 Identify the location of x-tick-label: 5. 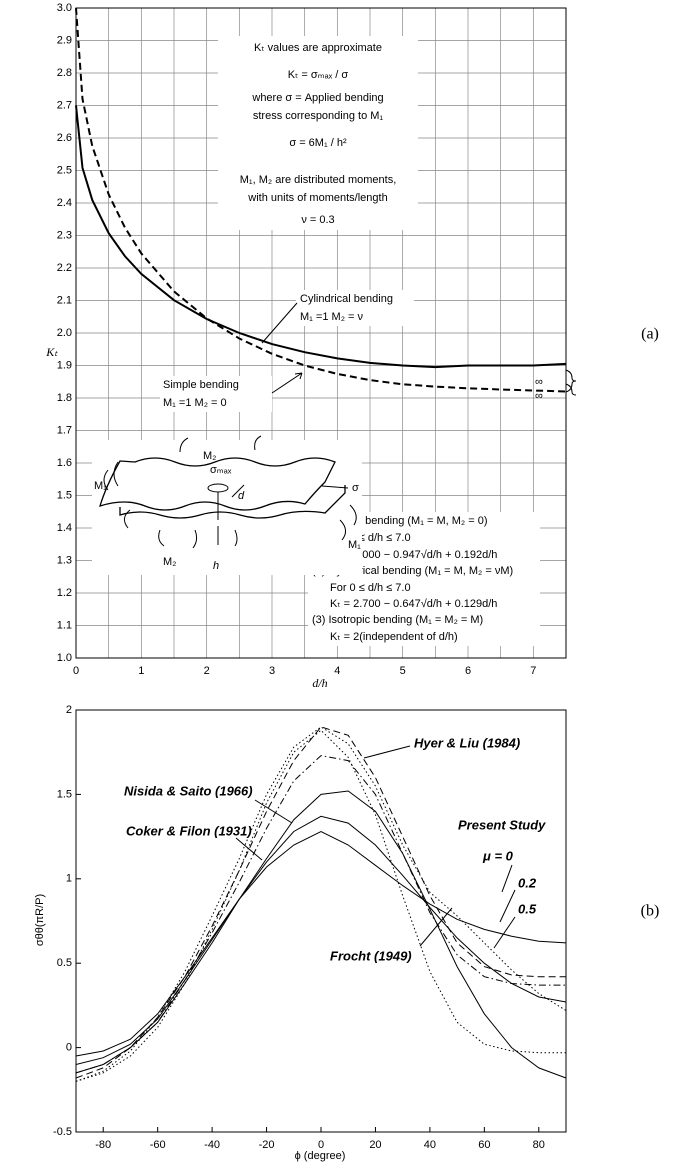
(403, 671).